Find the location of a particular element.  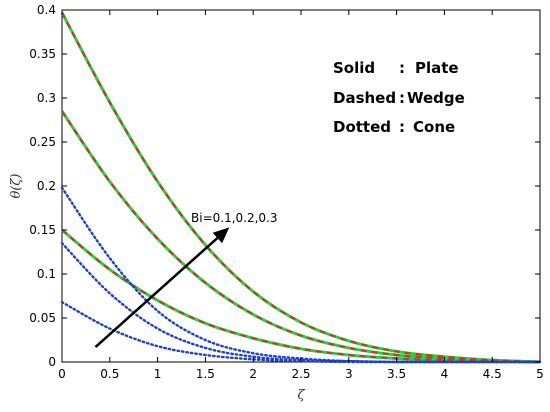

legend-entry-dashed: Dashed : Wedge is located at coordinates (399, 98).